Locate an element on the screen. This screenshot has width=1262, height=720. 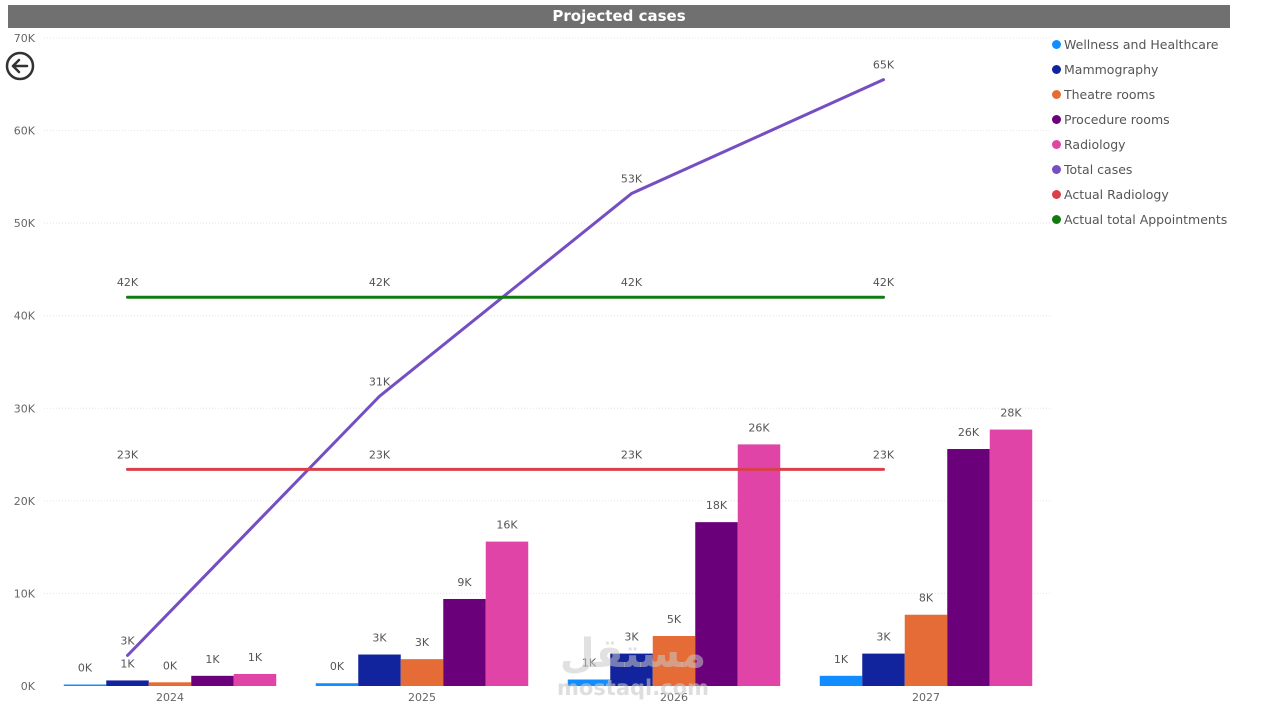
line-data-label: 53K is located at coordinates (632, 179).